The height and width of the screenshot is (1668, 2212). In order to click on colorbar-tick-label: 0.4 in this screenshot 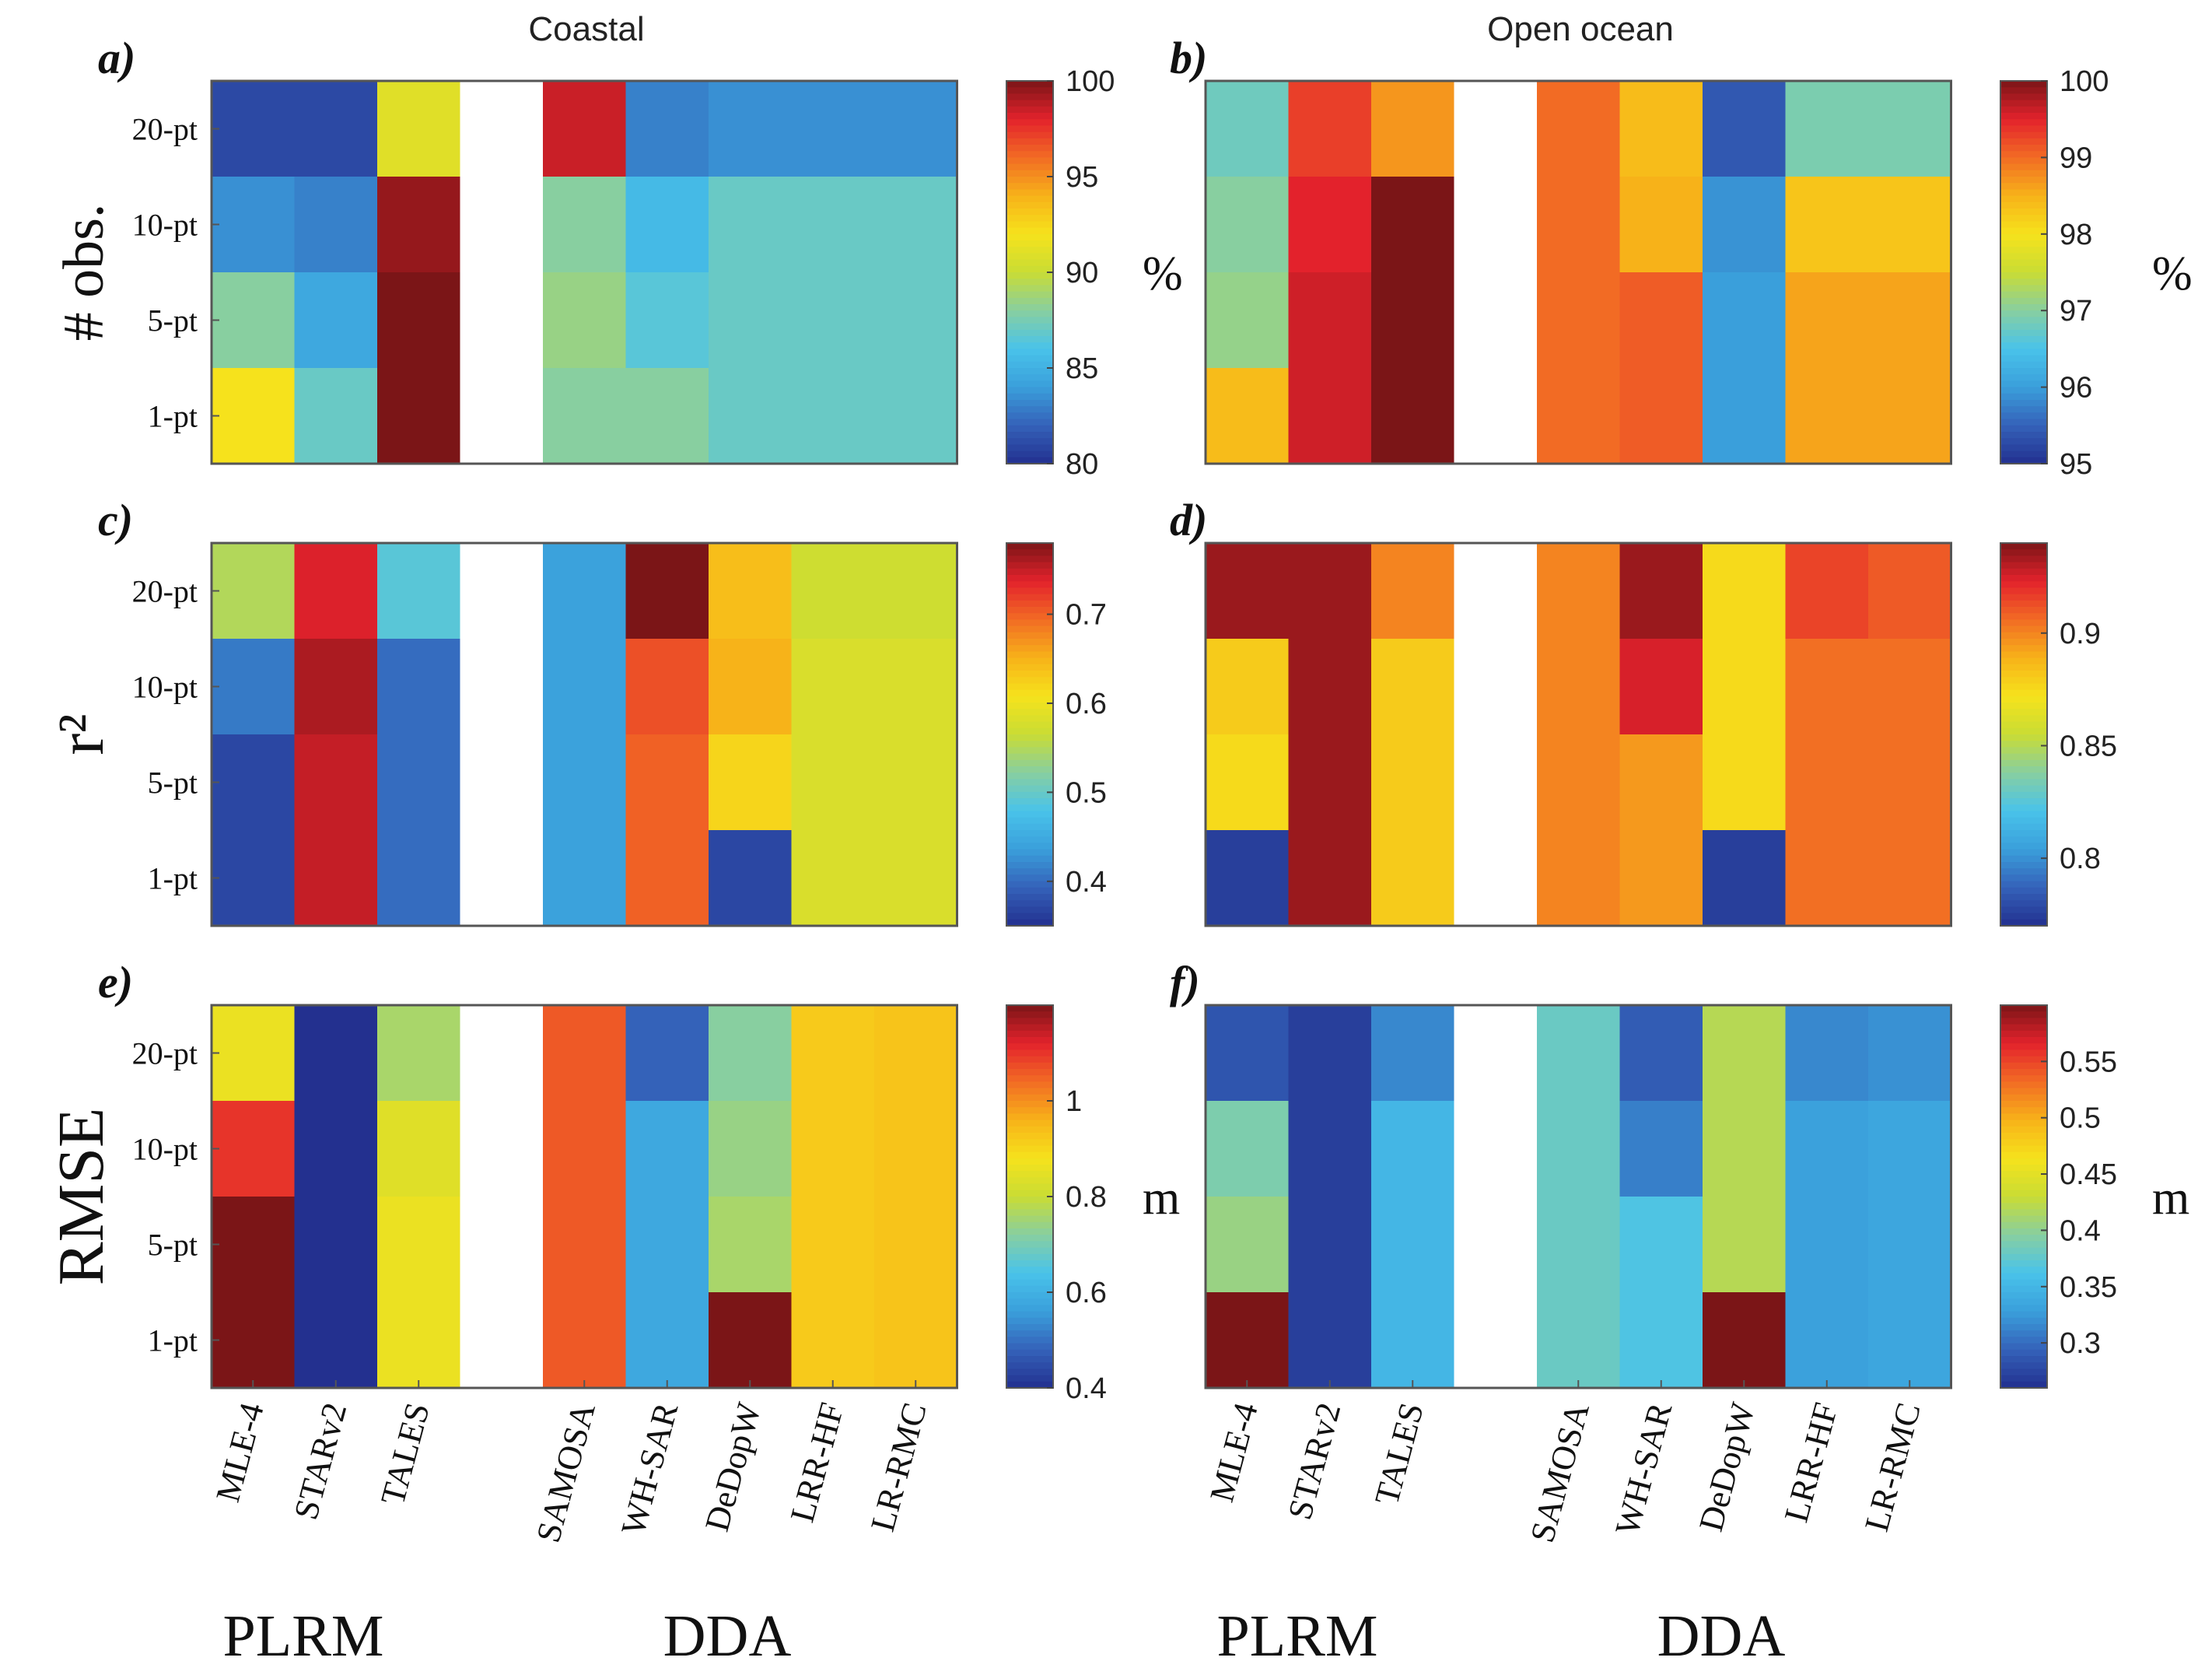, I will do `click(1087, 882)`.